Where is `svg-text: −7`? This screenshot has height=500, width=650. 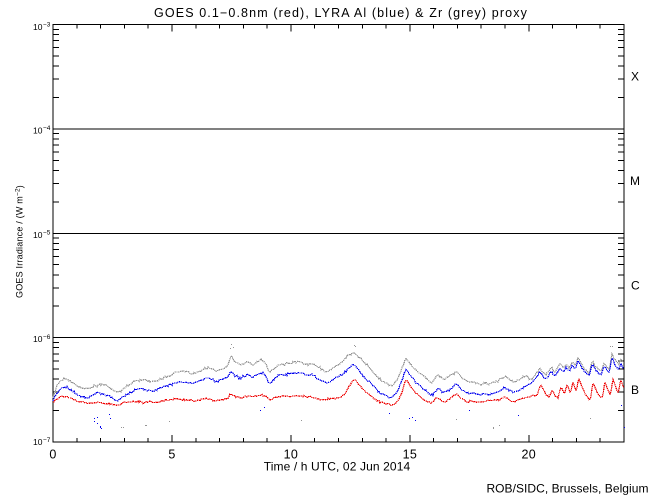
svg-text: −7 is located at coordinates (47, 440).